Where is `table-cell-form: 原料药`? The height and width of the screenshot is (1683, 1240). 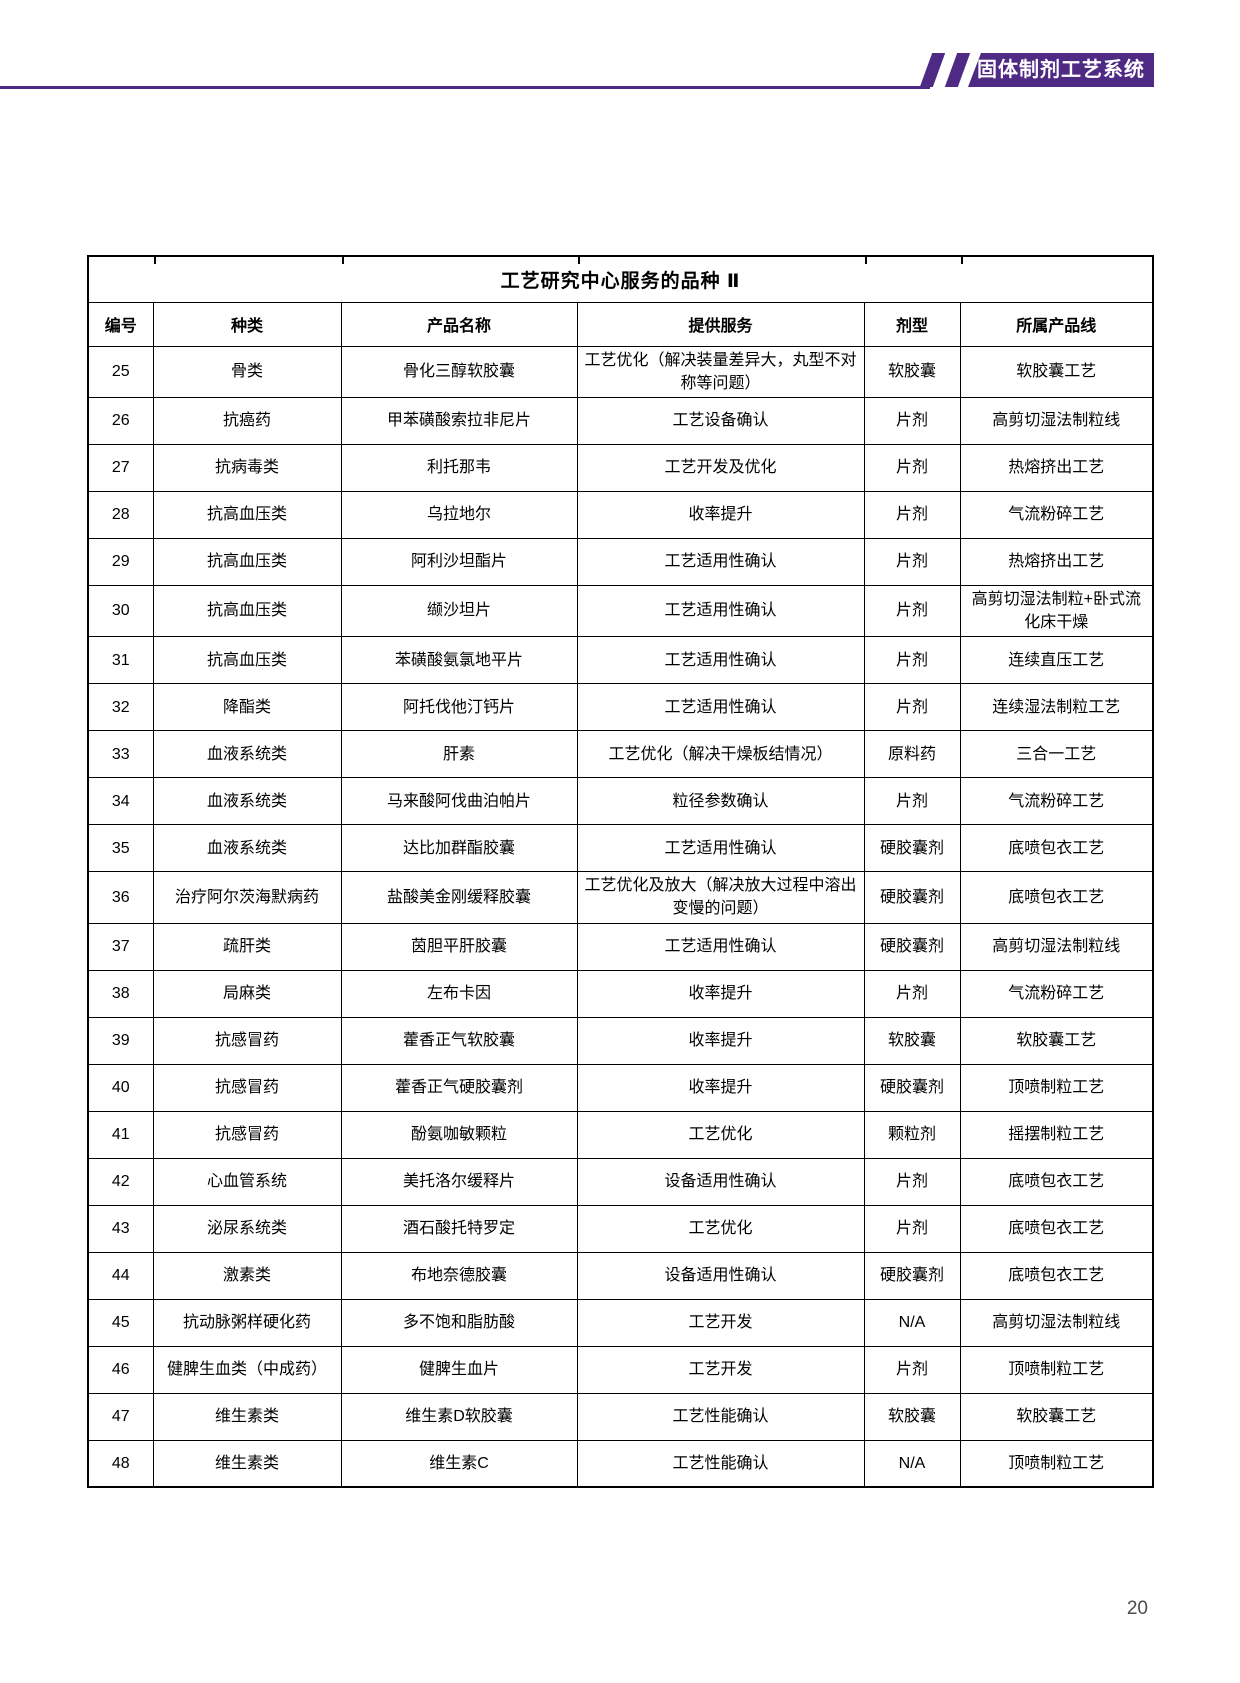 table-cell-form: 原料药 is located at coordinates (912, 754).